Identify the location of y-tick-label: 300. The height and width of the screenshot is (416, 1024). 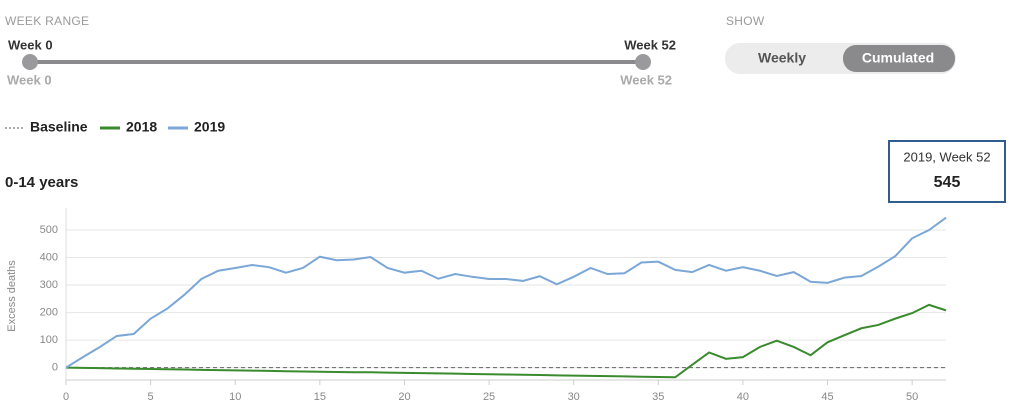
(49, 285).